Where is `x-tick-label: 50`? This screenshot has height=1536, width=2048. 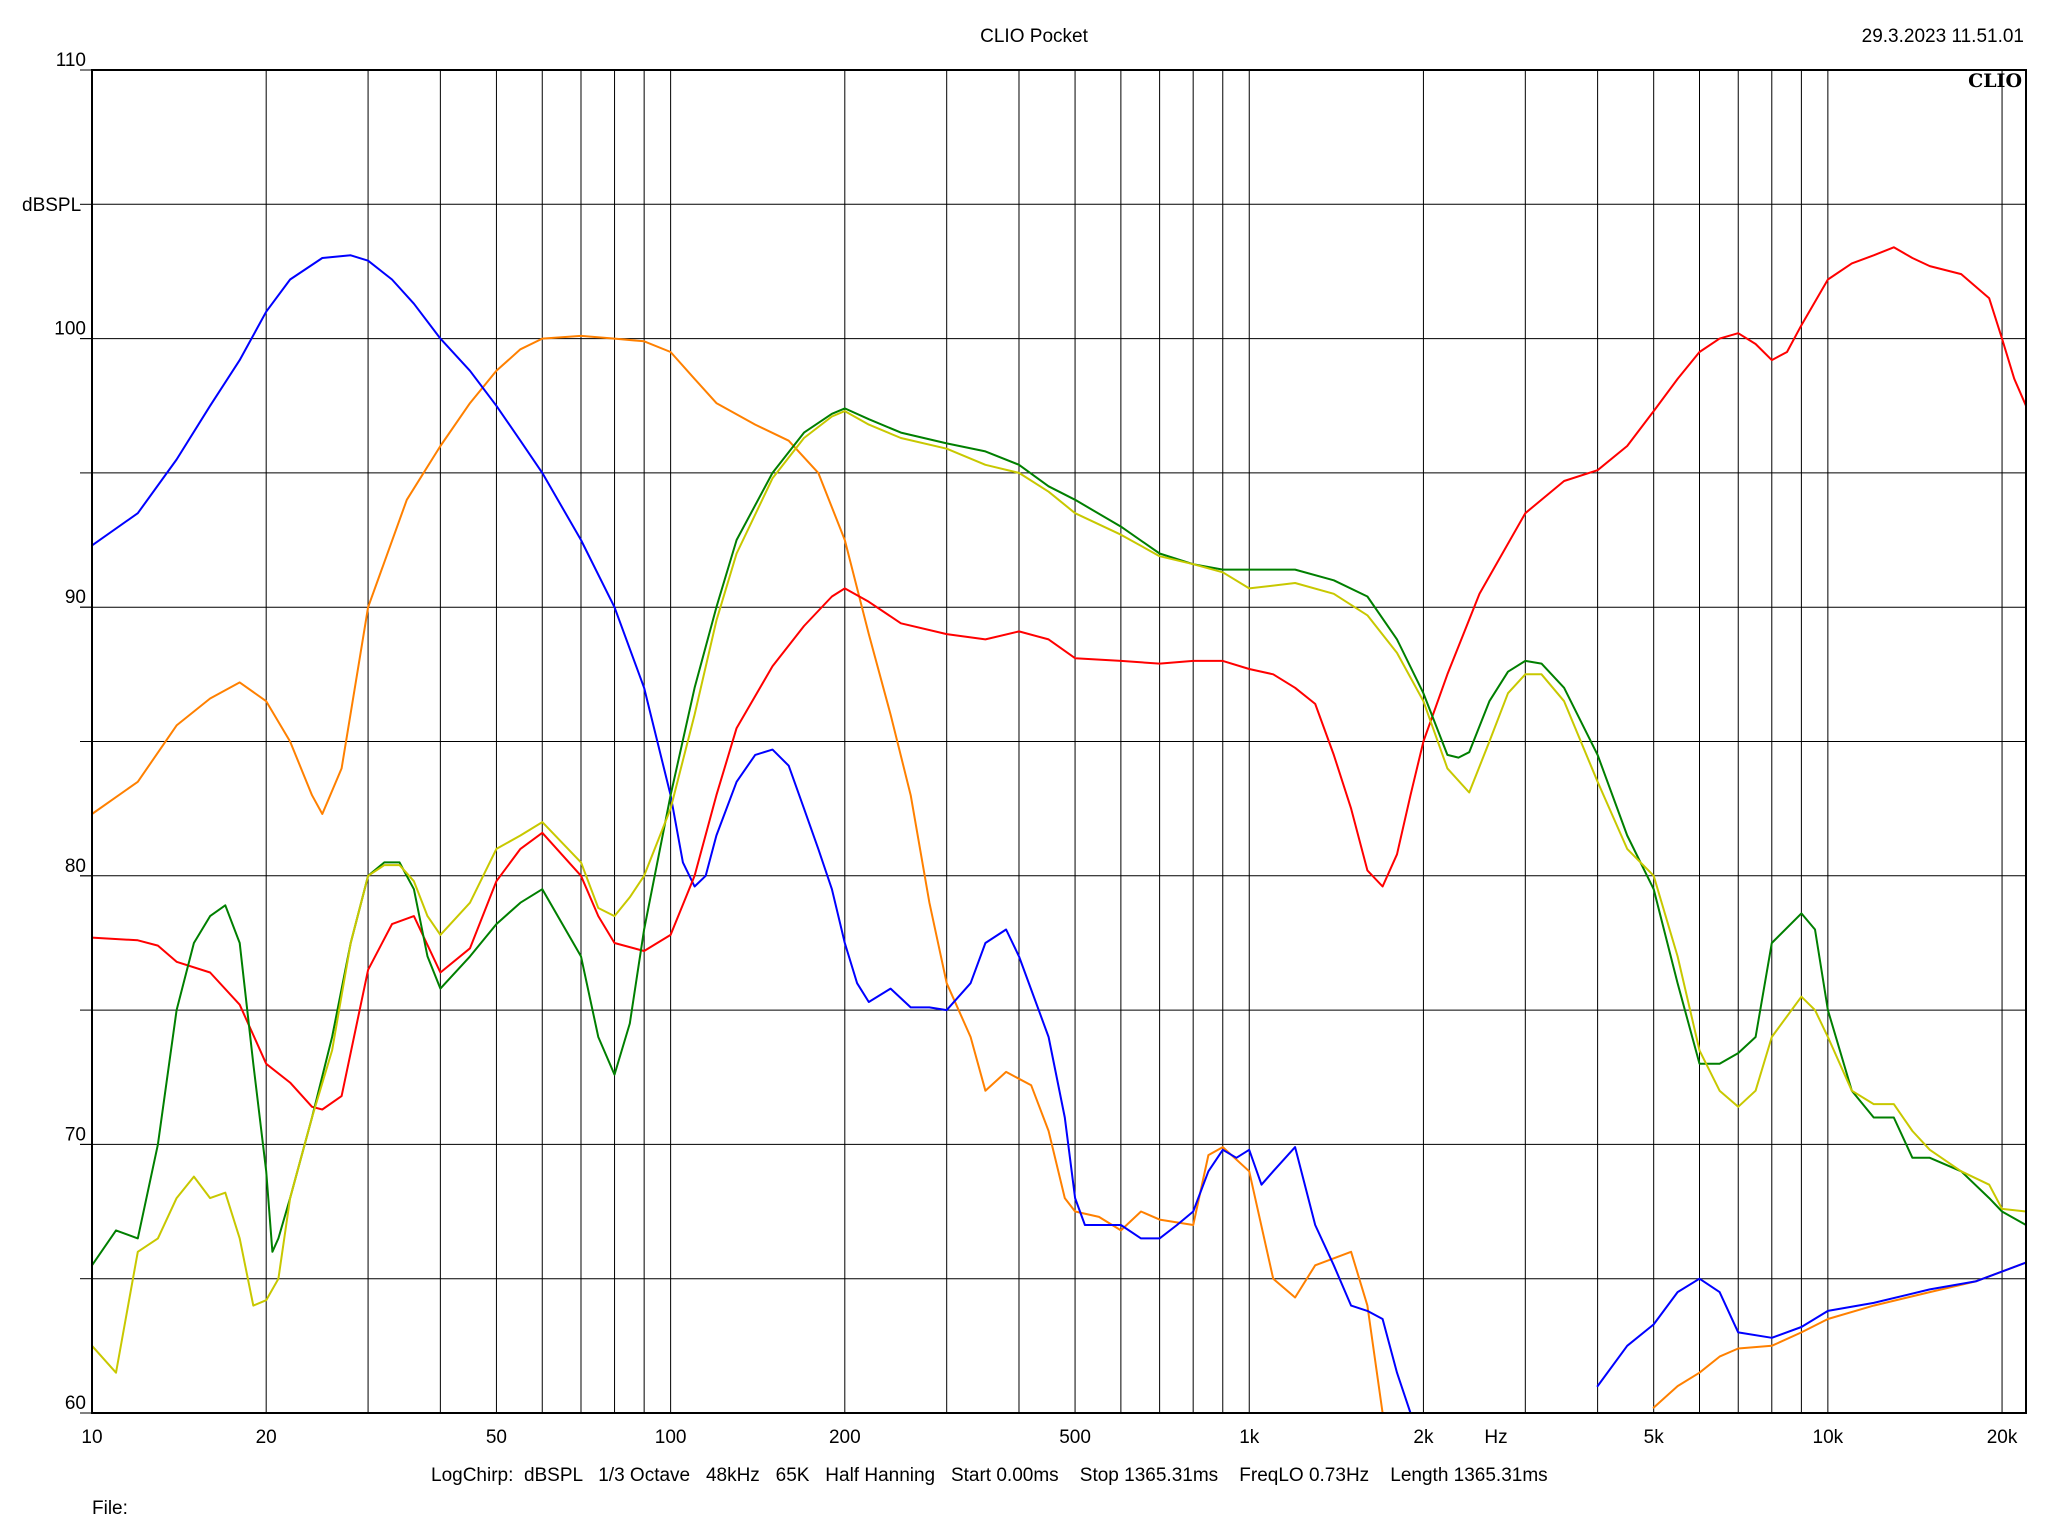
x-tick-label: 50 is located at coordinates (496, 1437).